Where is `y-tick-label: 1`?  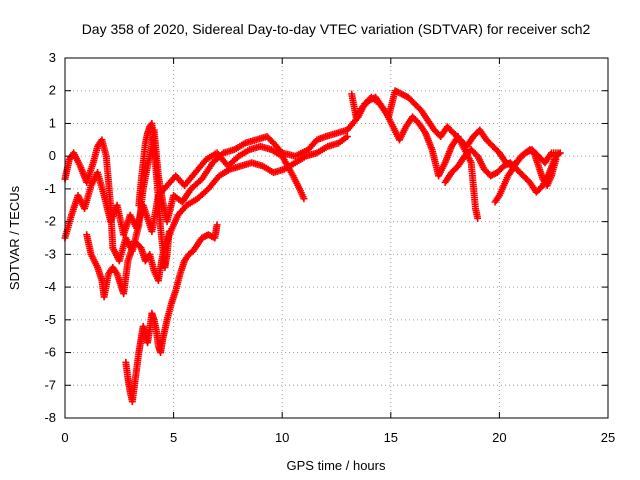
y-tick-label: 1 is located at coordinates (52, 122).